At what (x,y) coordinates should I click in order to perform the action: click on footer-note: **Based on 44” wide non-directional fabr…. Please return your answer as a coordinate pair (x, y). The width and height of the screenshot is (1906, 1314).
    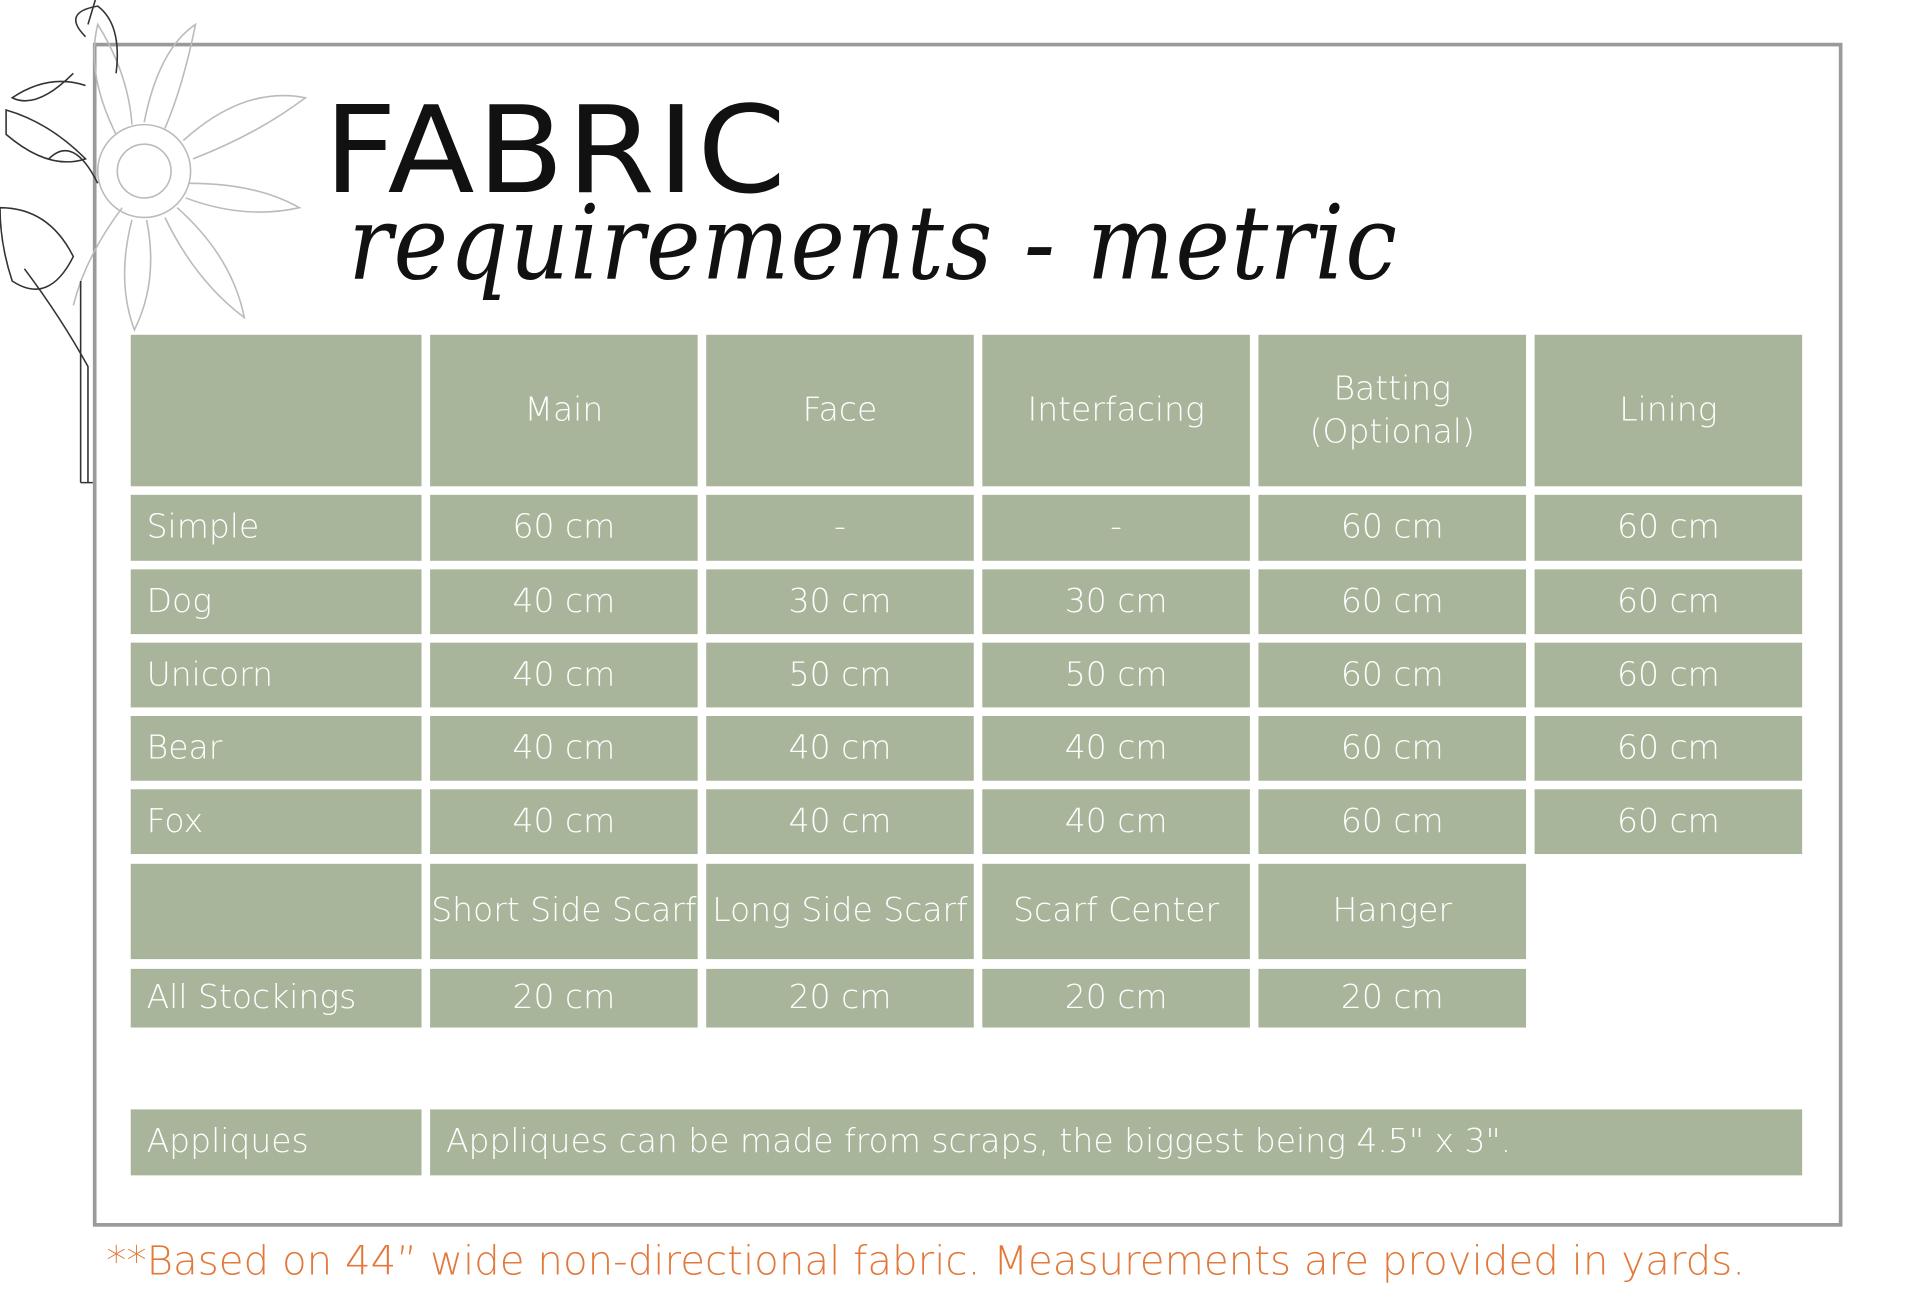
    Looking at the image, I should click on (926, 1260).